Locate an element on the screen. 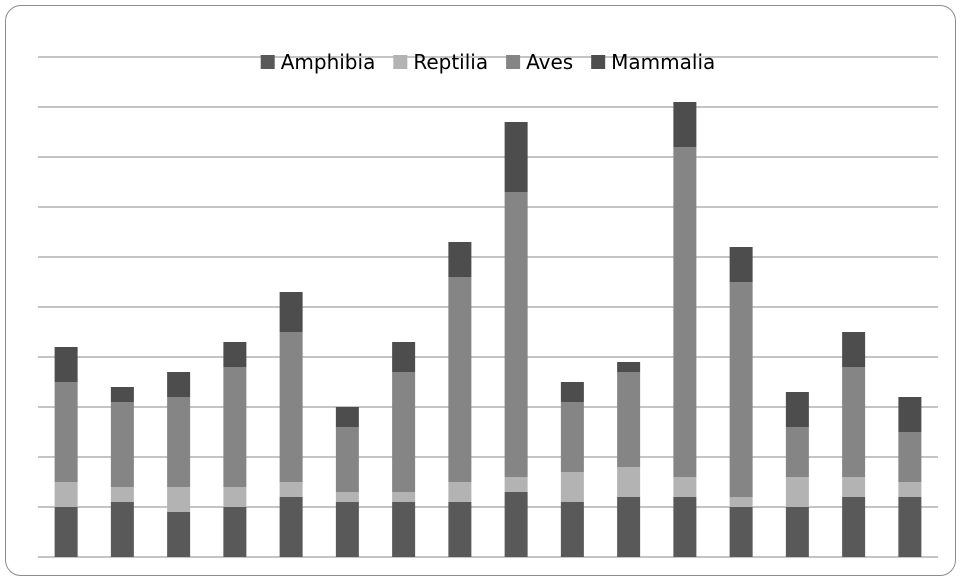 The image size is (961, 581). legend-swatch-reptilia is located at coordinates (400, 62).